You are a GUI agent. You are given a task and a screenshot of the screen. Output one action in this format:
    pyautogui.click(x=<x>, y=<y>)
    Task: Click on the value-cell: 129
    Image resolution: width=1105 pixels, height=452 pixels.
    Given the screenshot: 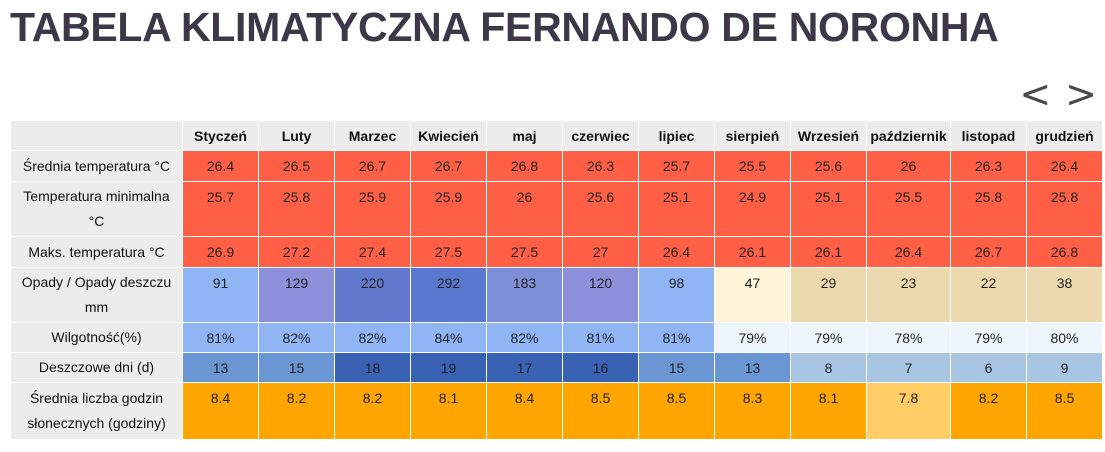 What is the action you would take?
    pyautogui.click(x=296, y=295)
    